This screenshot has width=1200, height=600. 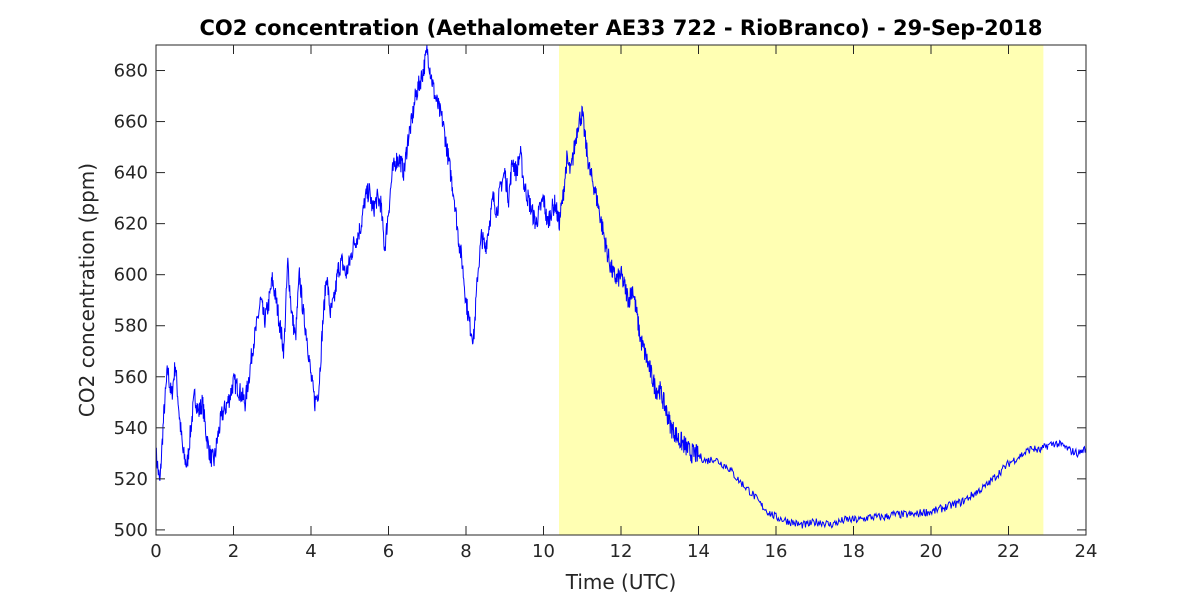 What do you see at coordinates (131, 275) in the screenshot?
I see `y-tick-label: 600` at bounding box center [131, 275].